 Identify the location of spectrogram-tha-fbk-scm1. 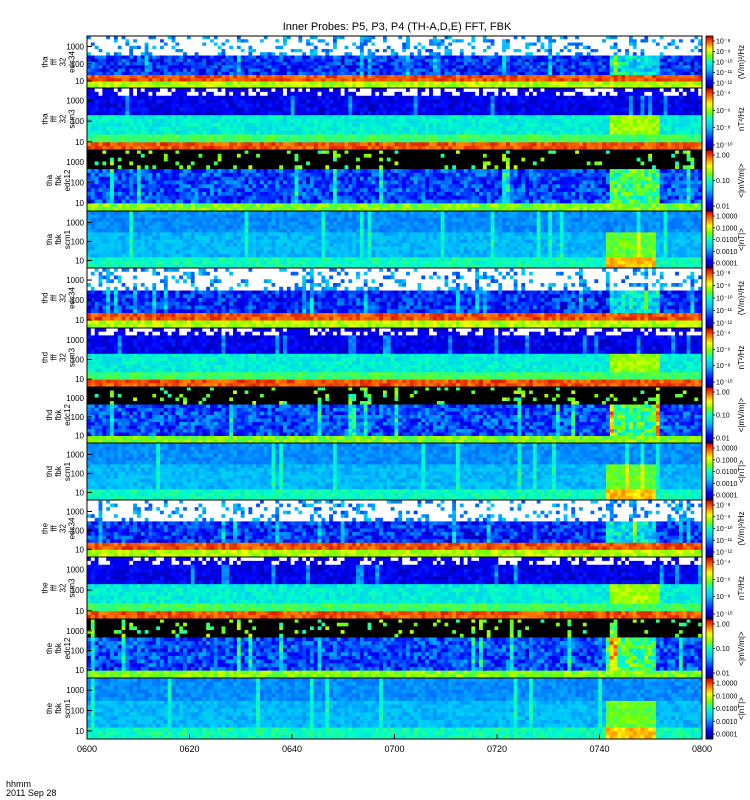
(394, 239).